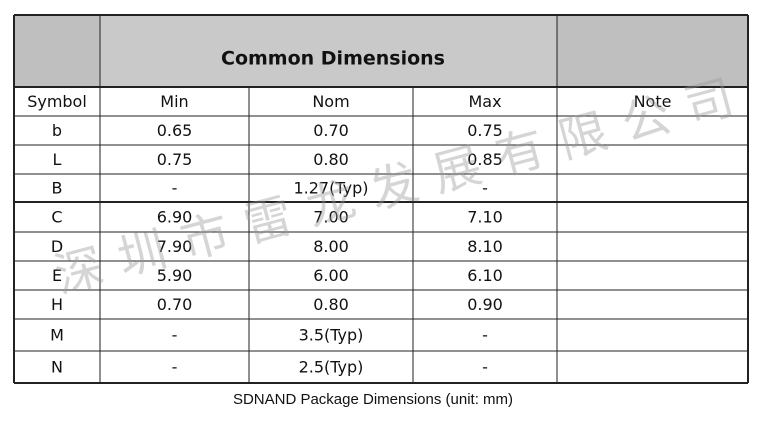 The image size is (771, 422). Describe the element at coordinates (331, 367) in the screenshot. I see `cell-value: 2.5(Typ)` at that location.